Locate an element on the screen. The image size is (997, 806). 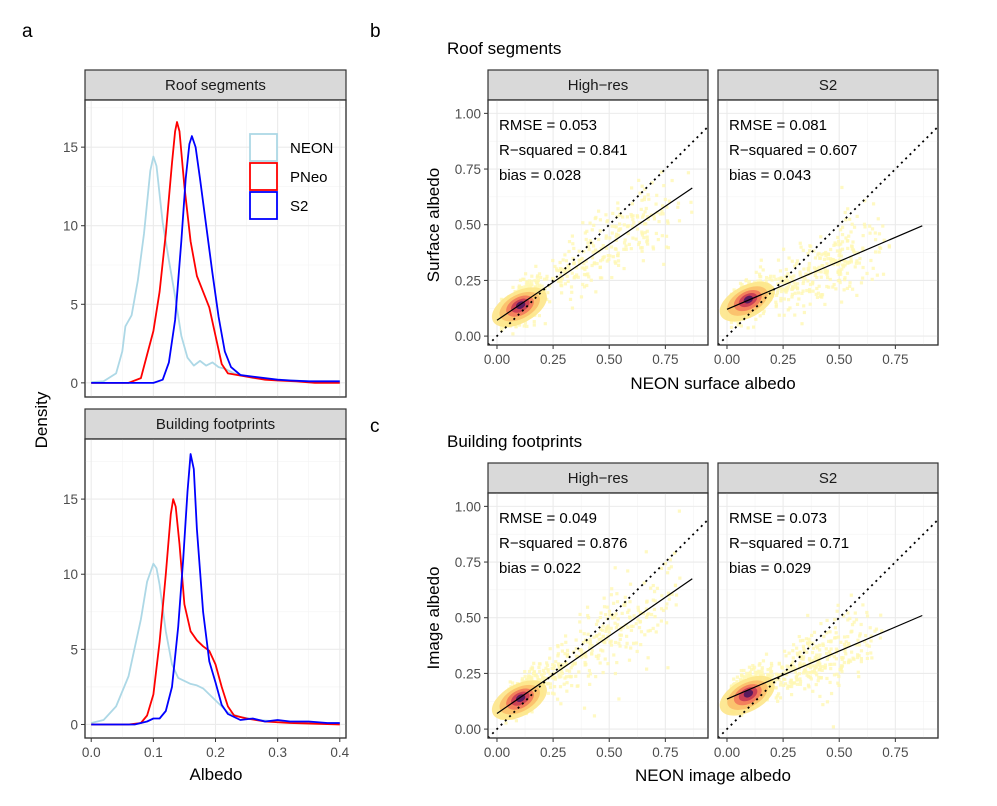
footprint-chart-title: Building footprints is located at coordinates (514, 441).